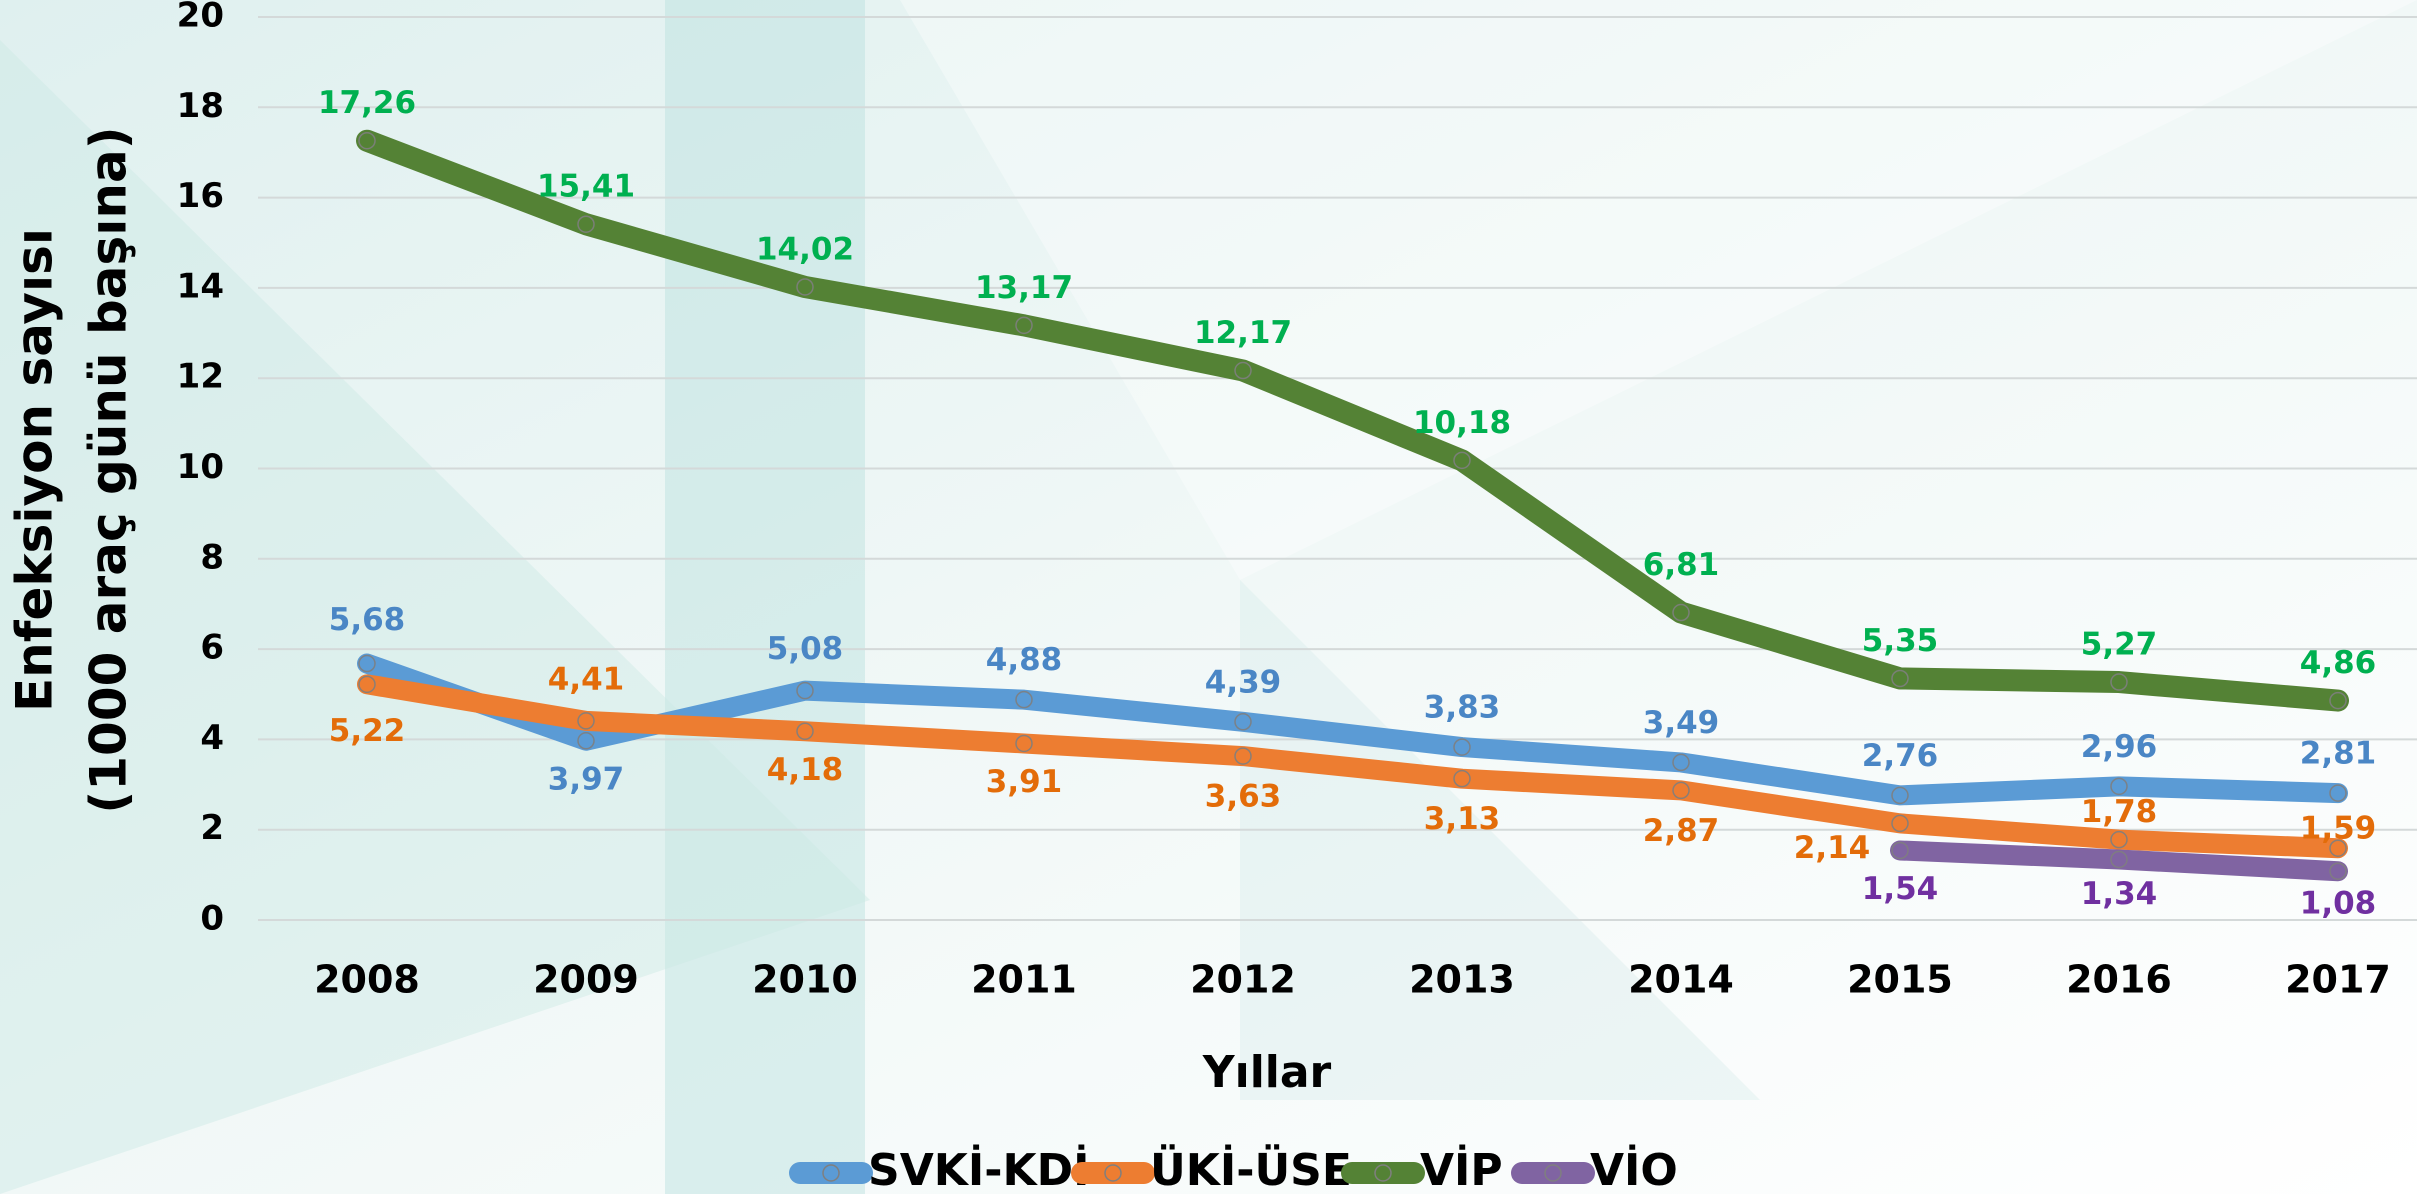  I want to click on y-tick-label: 0, so click(212, 919).